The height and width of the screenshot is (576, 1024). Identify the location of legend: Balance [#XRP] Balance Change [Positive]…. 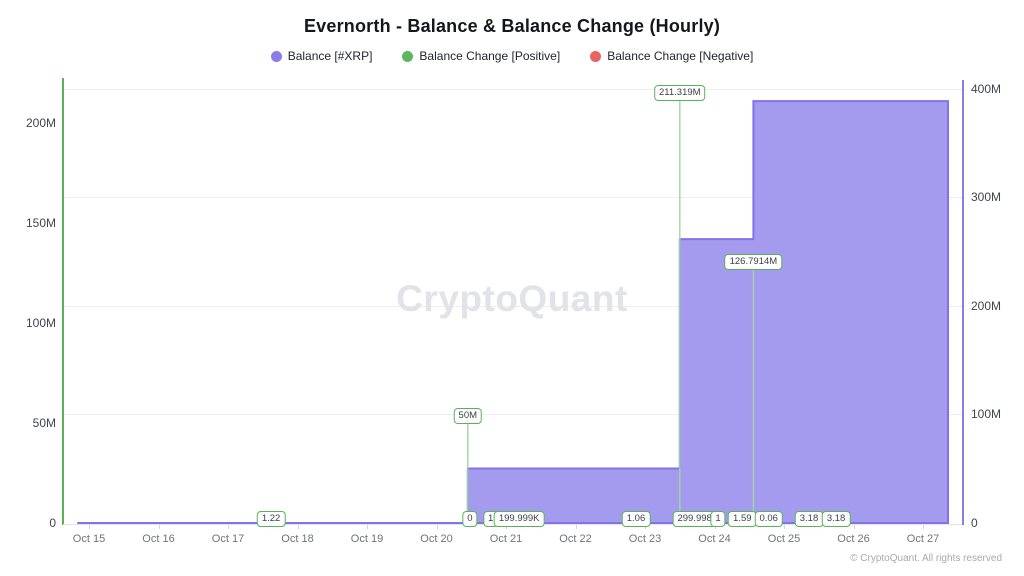
(512, 56).